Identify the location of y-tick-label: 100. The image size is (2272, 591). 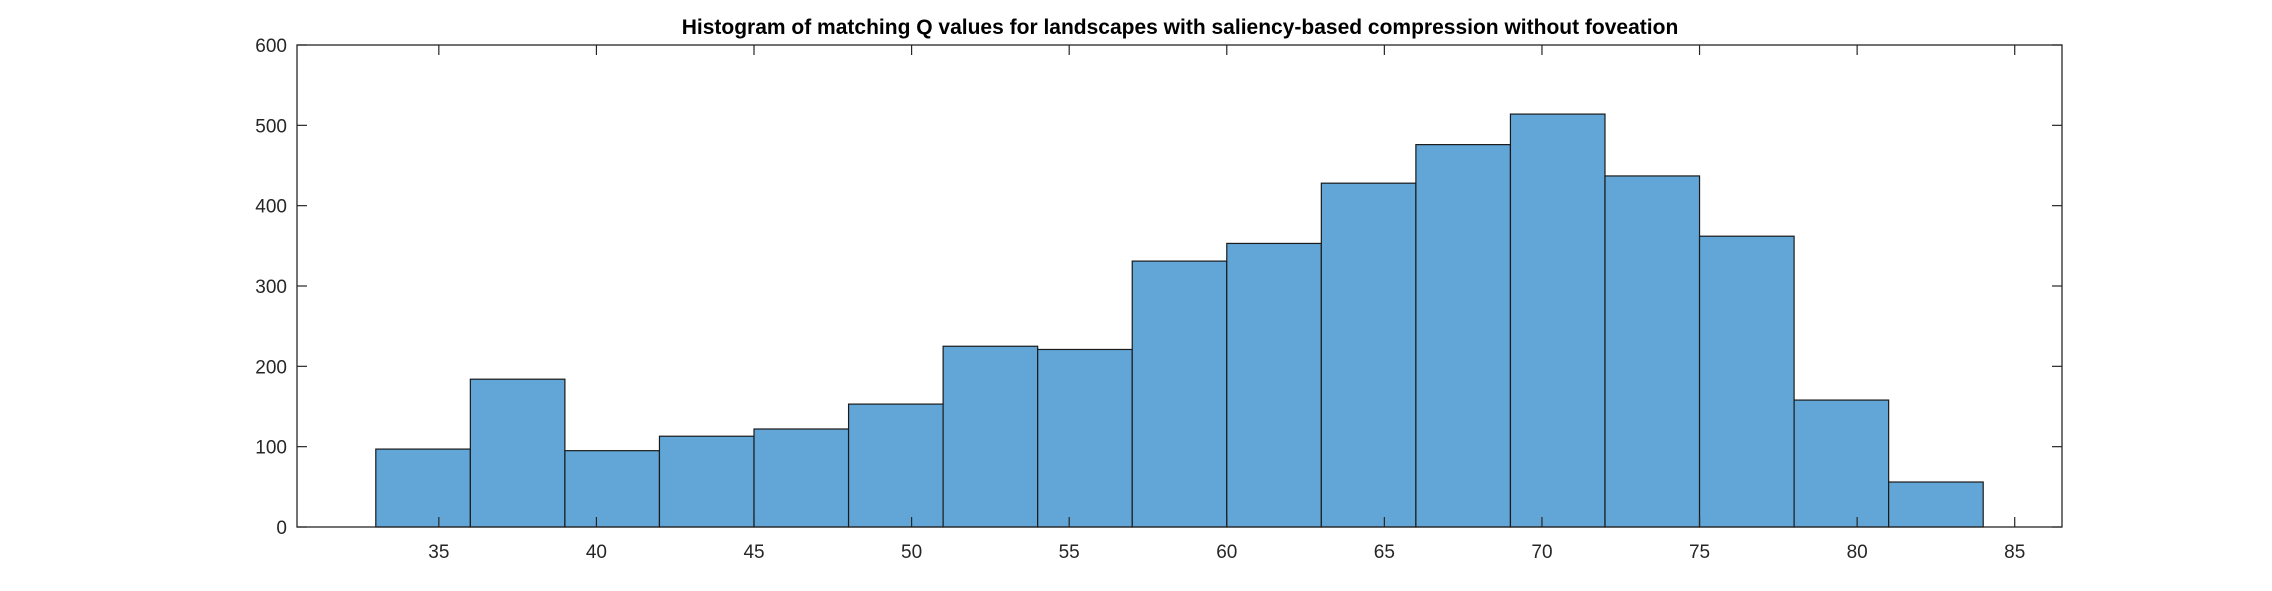
(271, 448).